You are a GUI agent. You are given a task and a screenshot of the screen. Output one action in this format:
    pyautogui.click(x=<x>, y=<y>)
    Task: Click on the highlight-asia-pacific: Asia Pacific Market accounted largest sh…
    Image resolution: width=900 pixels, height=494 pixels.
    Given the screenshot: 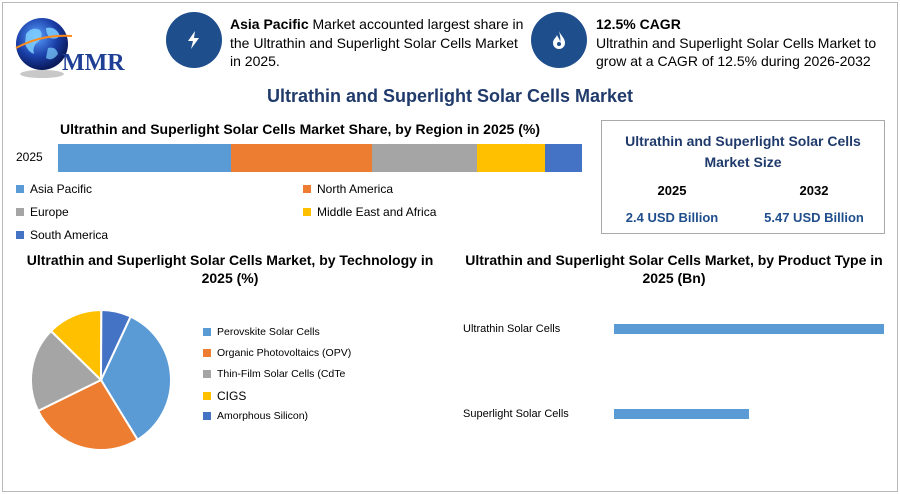 What is the action you would take?
    pyautogui.click(x=377, y=42)
    